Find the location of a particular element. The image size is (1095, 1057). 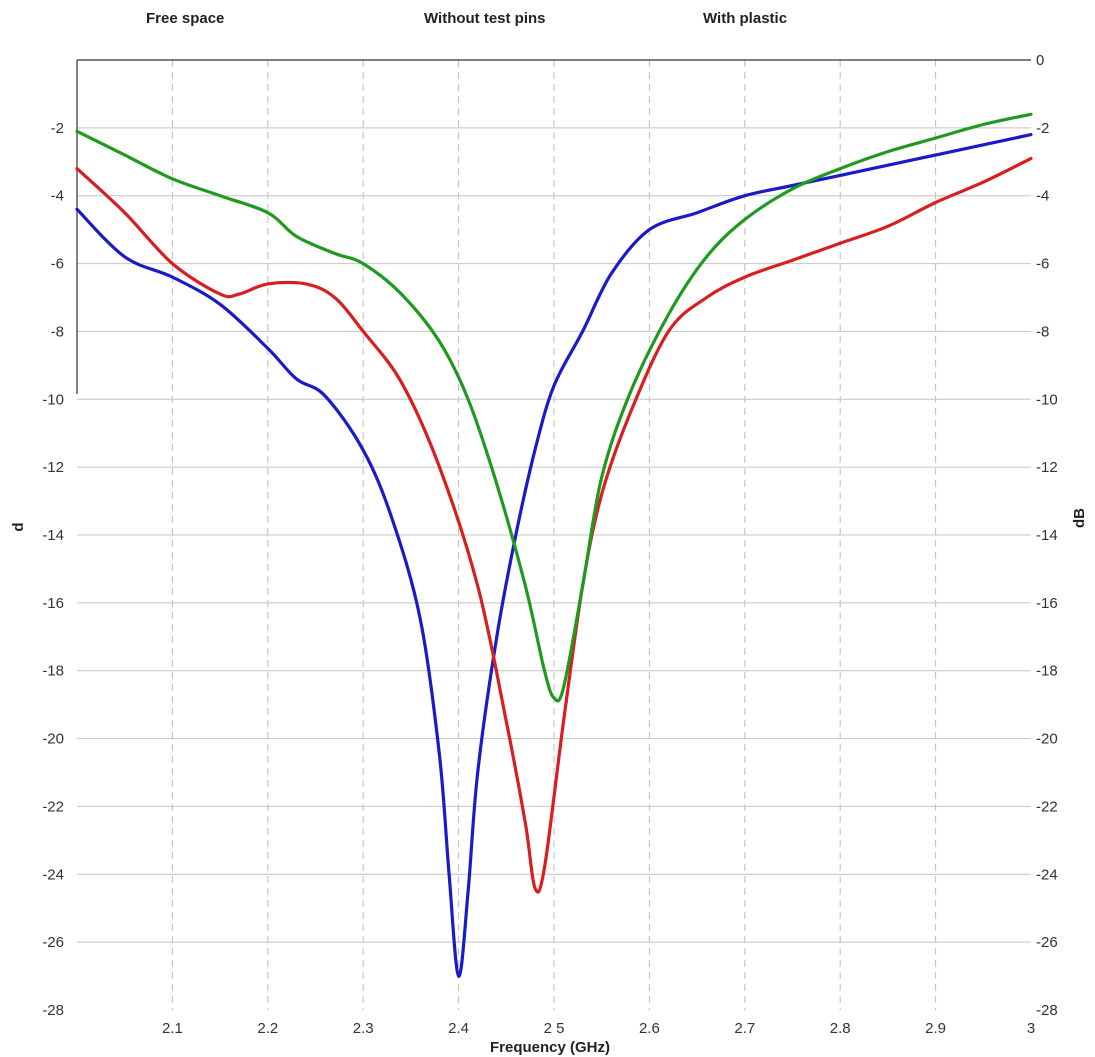

x-tick-label: 2.3 is located at coordinates (363, 1028).